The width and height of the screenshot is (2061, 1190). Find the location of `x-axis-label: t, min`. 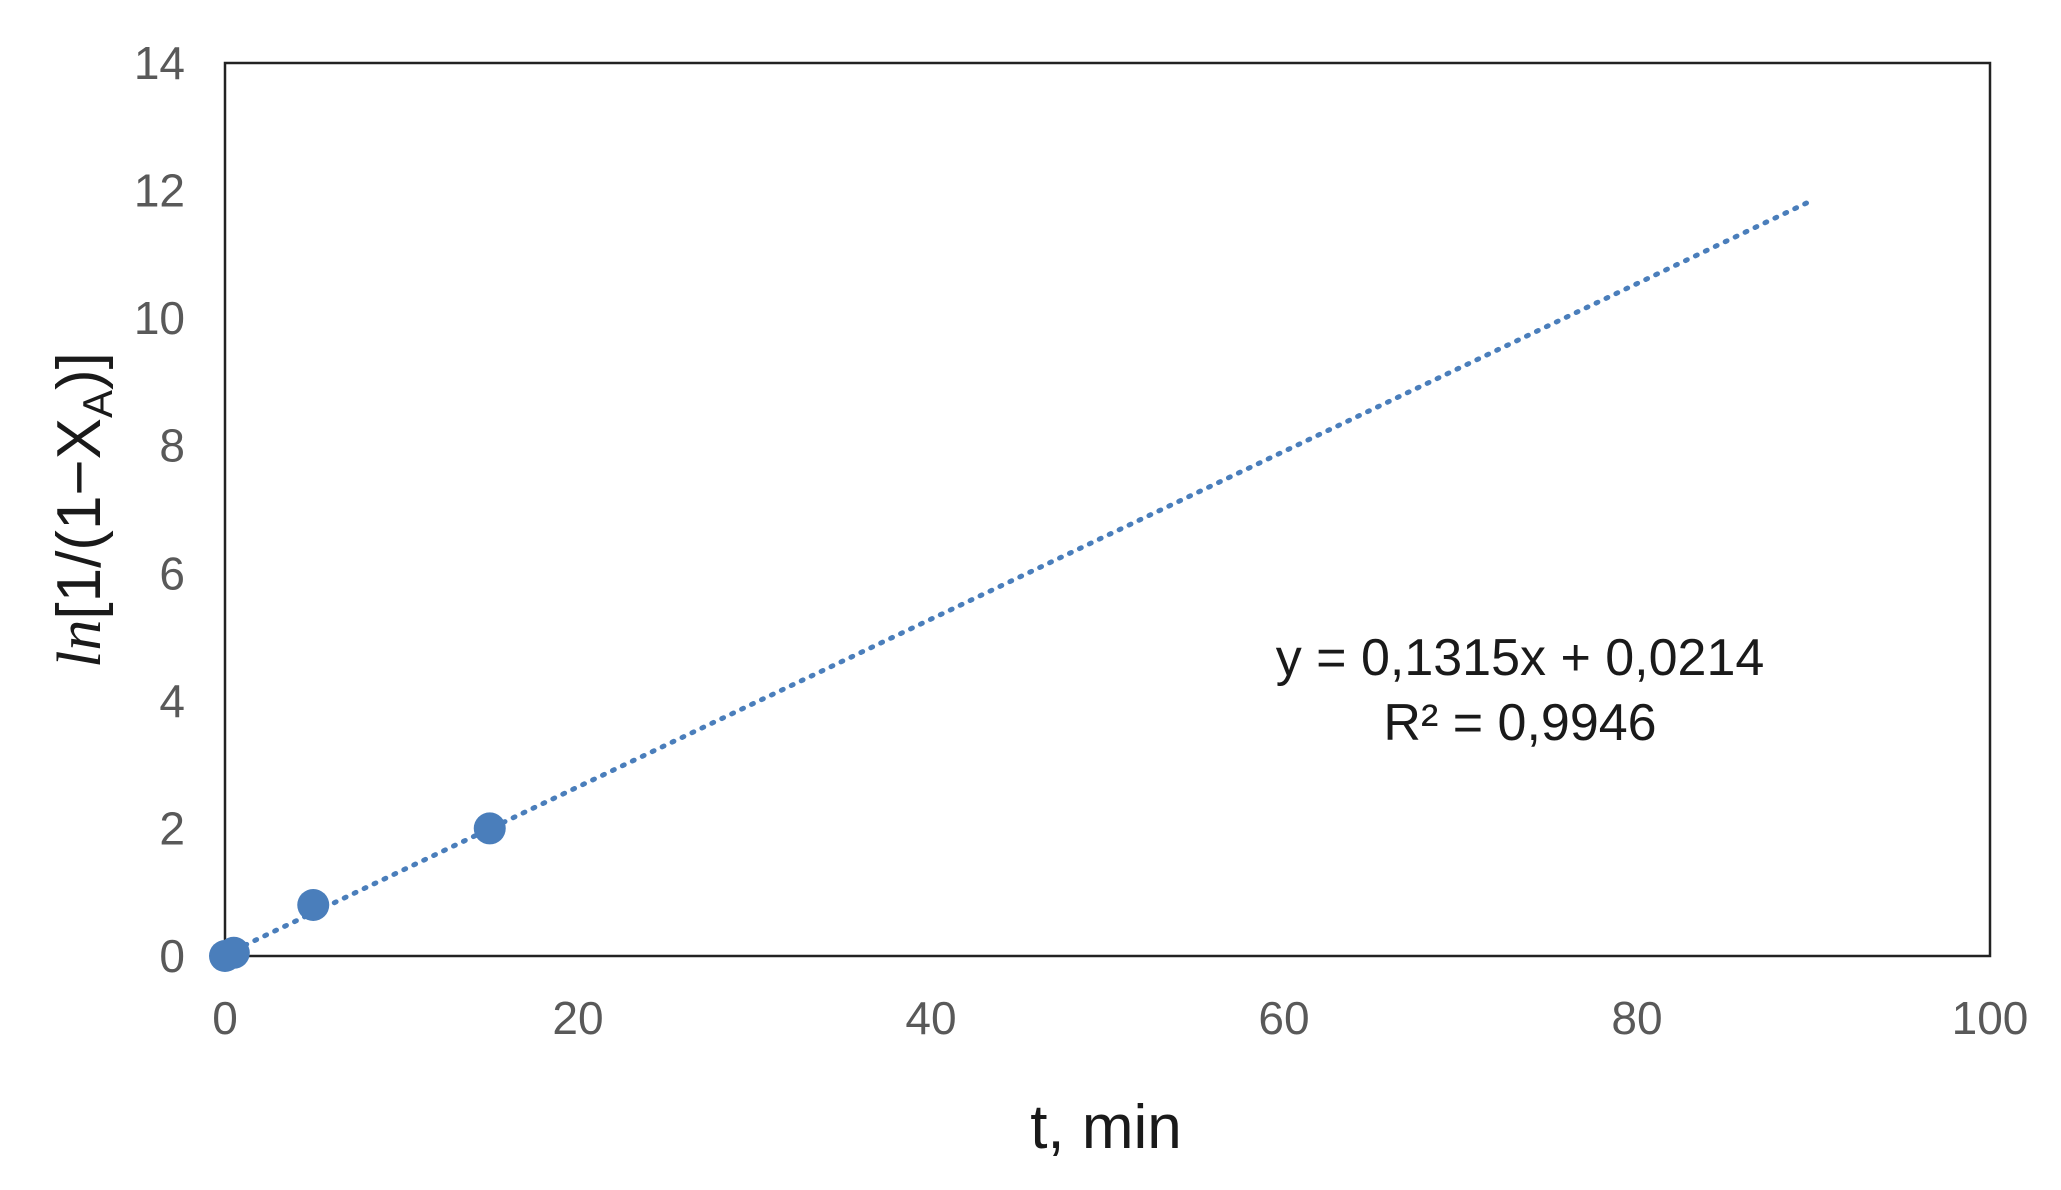

x-axis-label: t, min is located at coordinates (1106, 1127).